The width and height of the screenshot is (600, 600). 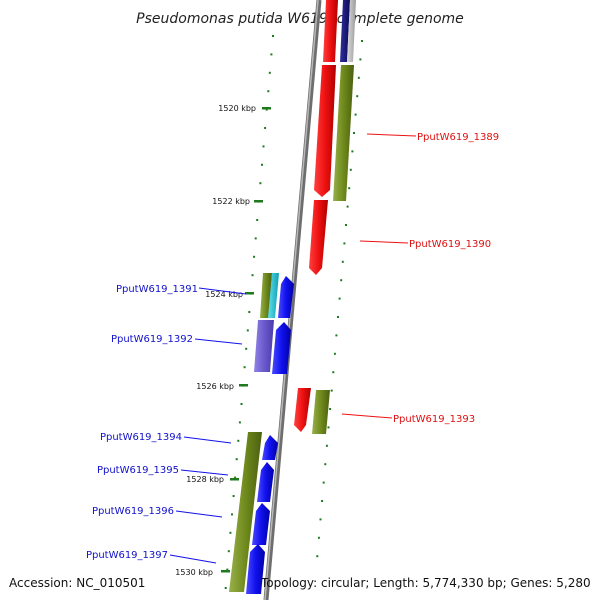 I want to click on scale-mark-1524: 1524 kbp, so click(x=229, y=294).